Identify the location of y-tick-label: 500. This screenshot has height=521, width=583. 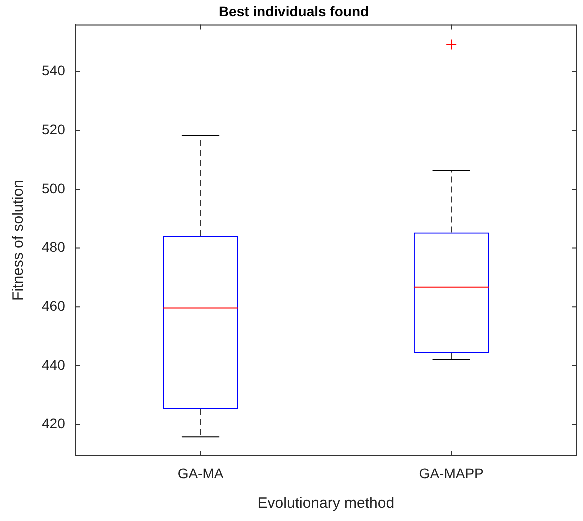
(54, 188).